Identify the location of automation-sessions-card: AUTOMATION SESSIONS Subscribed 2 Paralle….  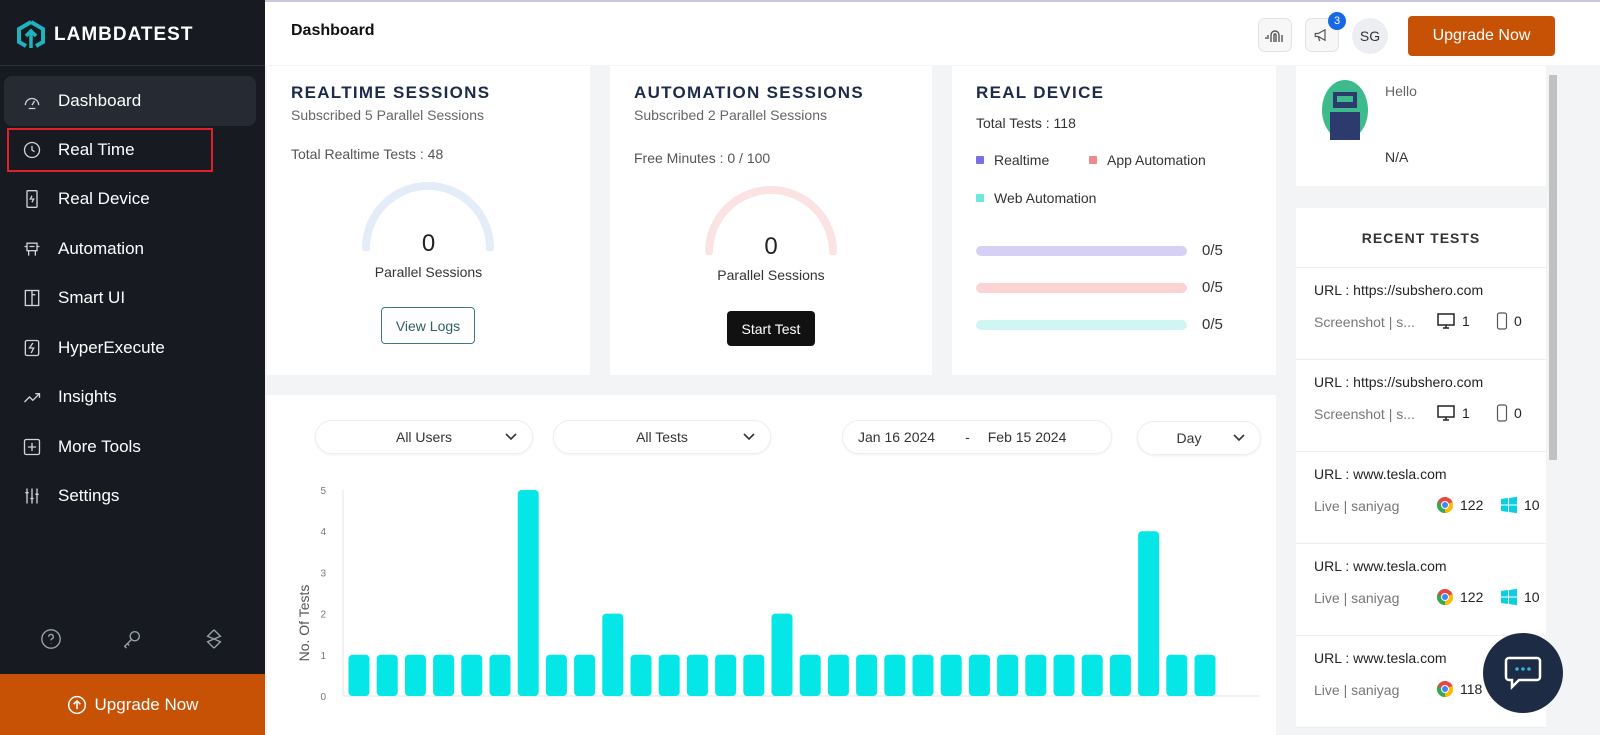
(771, 220).